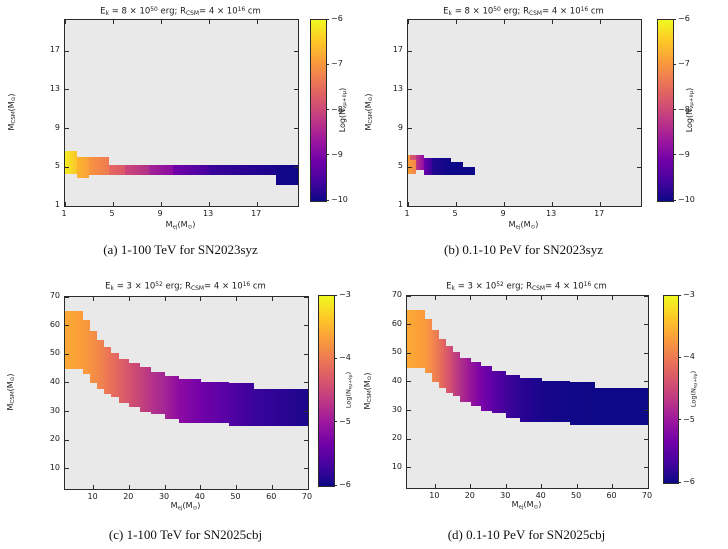 The width and height of the screenshot is (728, 549). I want to click on y-tick-label: 50, so click(54, 353).